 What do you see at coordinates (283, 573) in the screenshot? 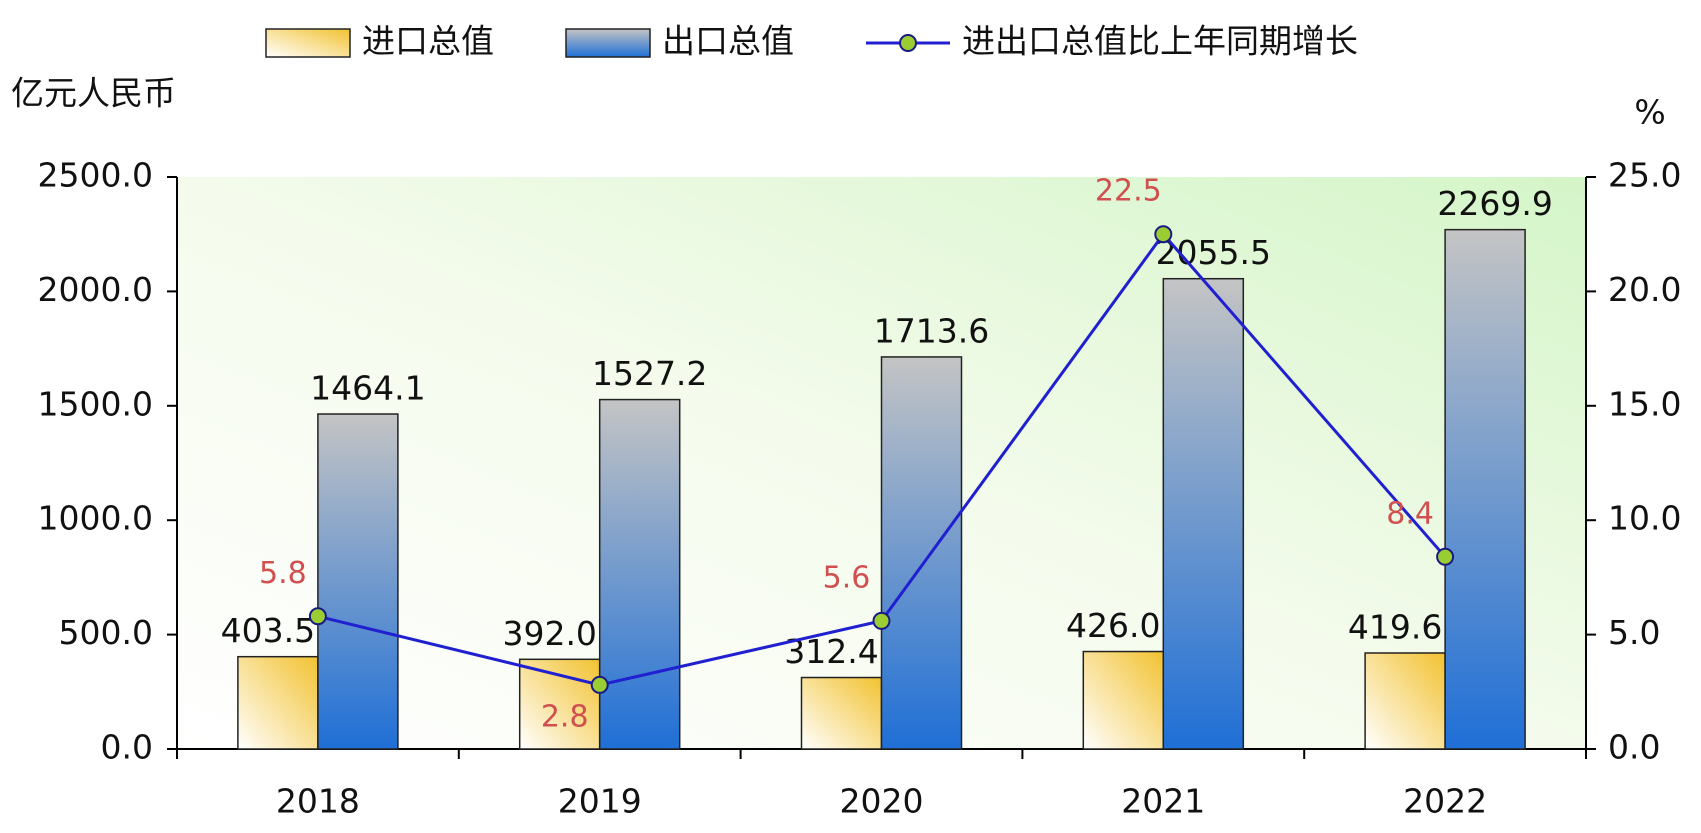
I see `line-label: 5.8` at bounding box center [283, 573].